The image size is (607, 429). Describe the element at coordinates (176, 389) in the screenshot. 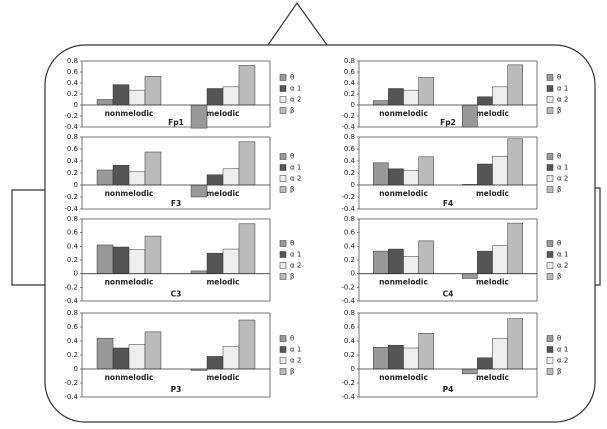

I see `panel-title: P3` at that location.